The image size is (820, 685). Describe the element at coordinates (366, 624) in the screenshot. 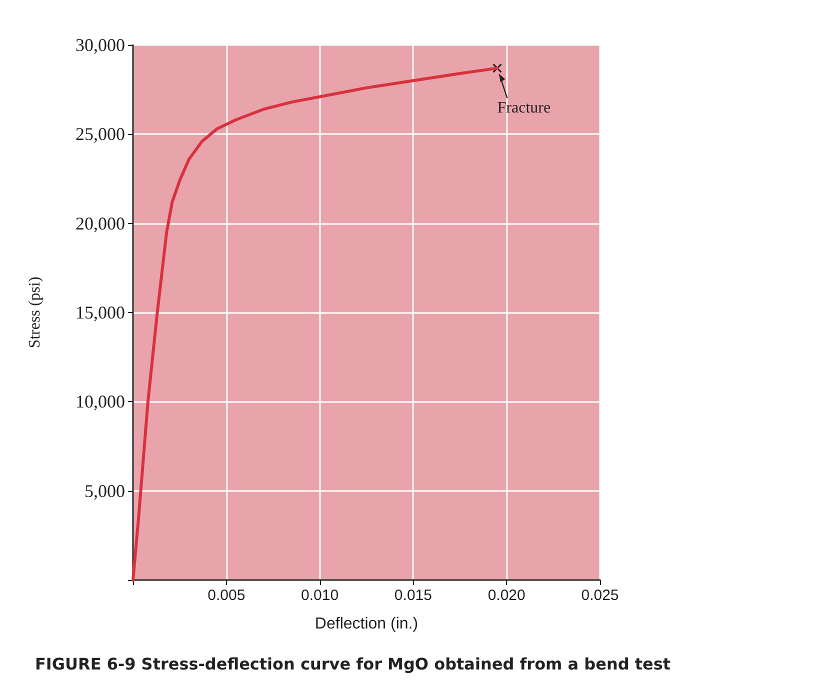

I see `x-axis-title: Deflection (in.)` at that location.